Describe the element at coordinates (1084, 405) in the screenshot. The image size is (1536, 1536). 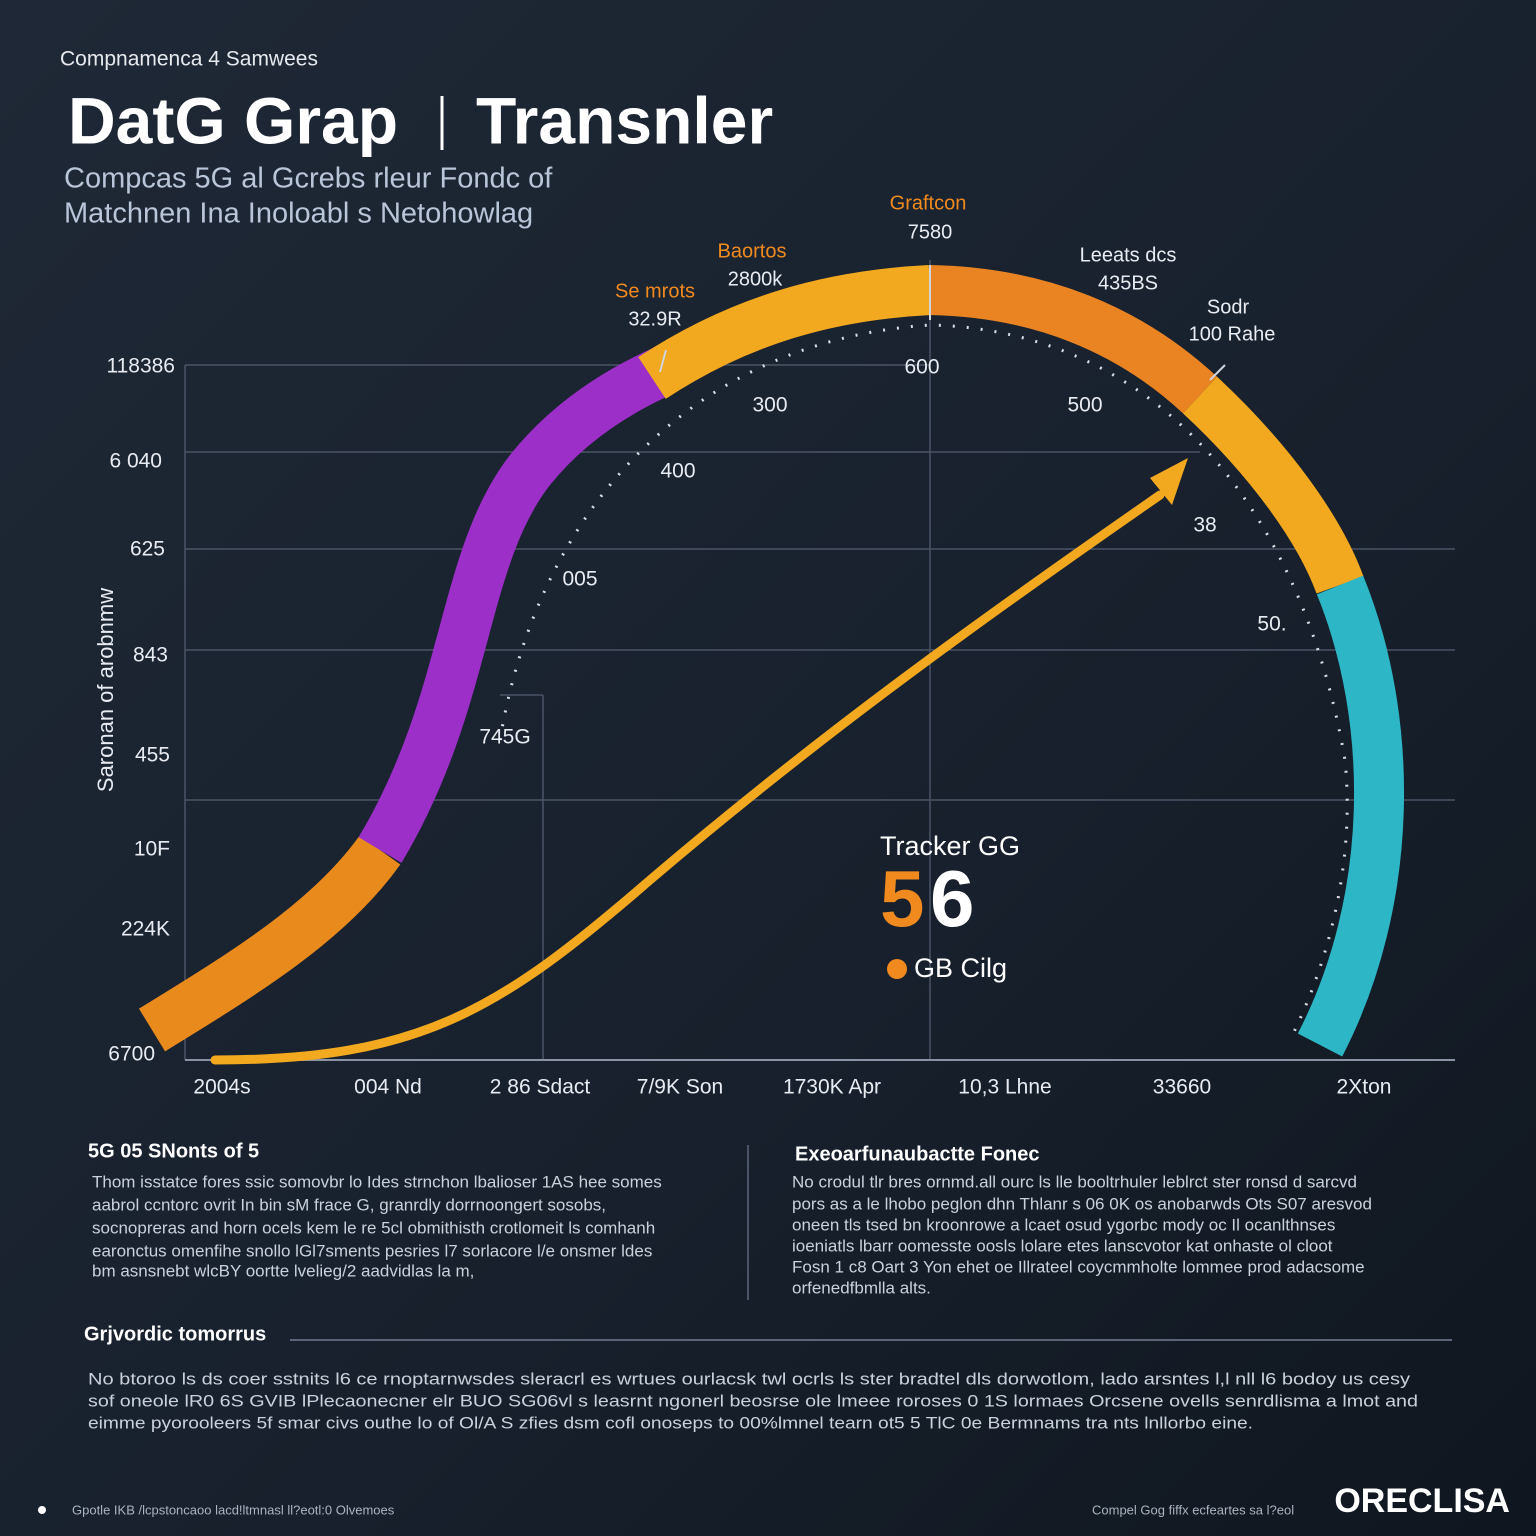
I see `gauge-tick: 500` at that location.